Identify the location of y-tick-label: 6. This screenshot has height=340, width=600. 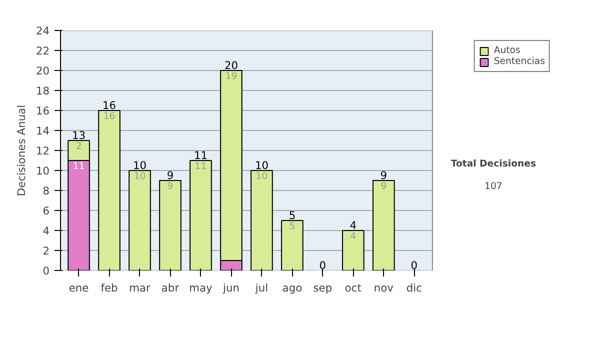
(46, 211).